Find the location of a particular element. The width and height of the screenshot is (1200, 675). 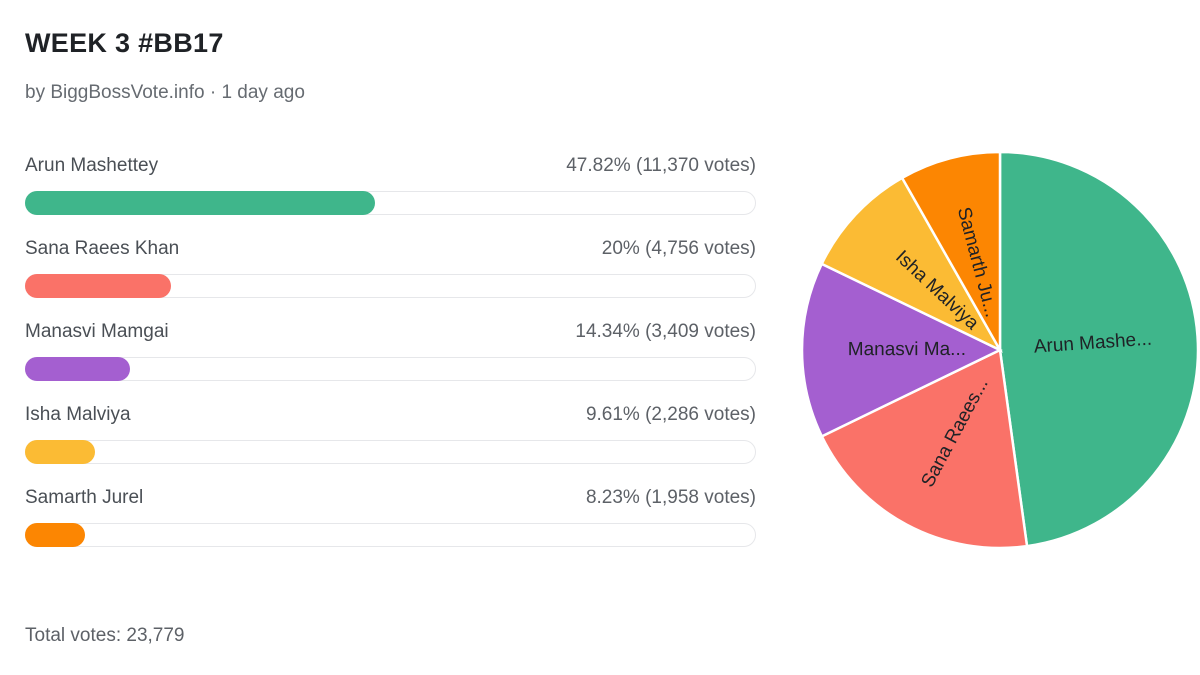

option-name: Samarth Jurel is located at coordinates (84, 497).